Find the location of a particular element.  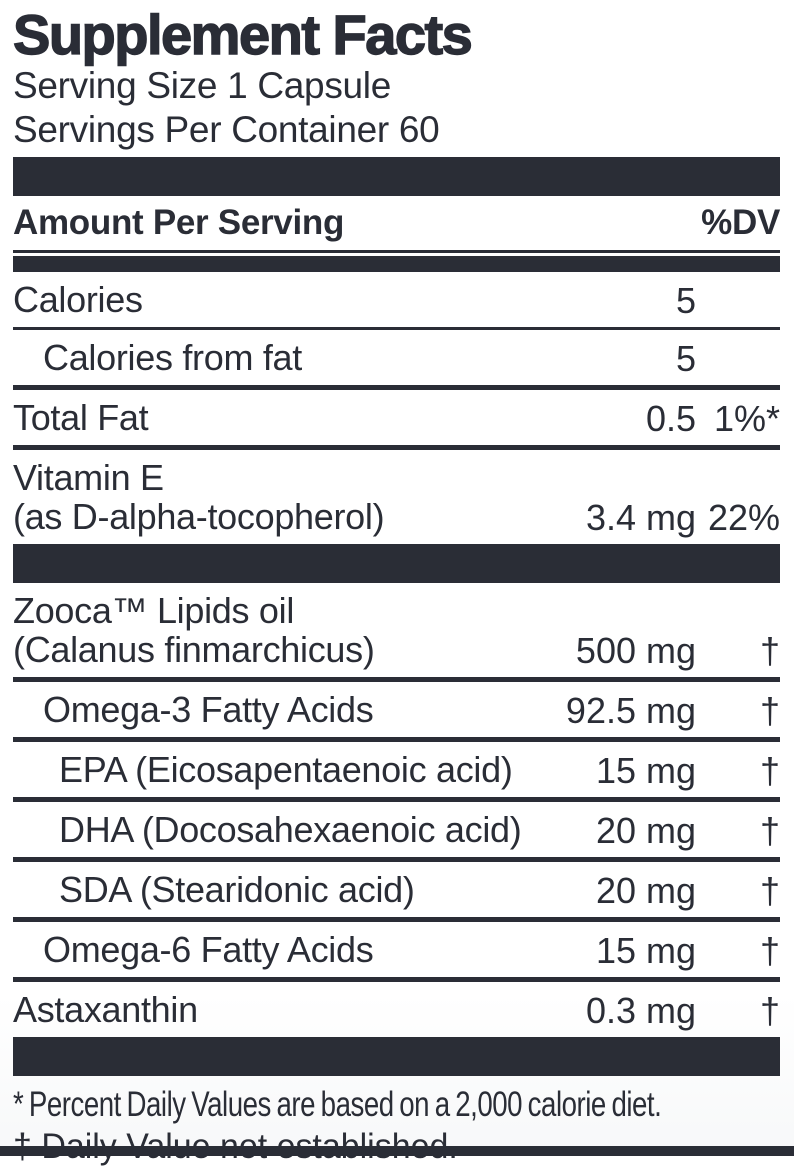

table-row: Calories from fat 5 is located at coordinates (396, 357).